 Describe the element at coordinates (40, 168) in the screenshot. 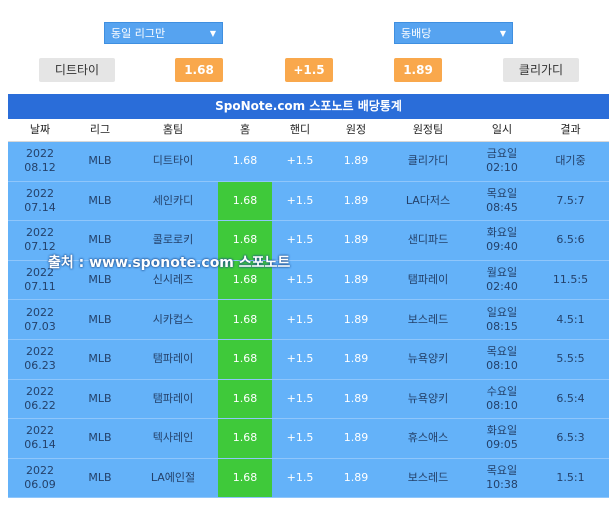

I see `cell-line: 08.12` at that location.